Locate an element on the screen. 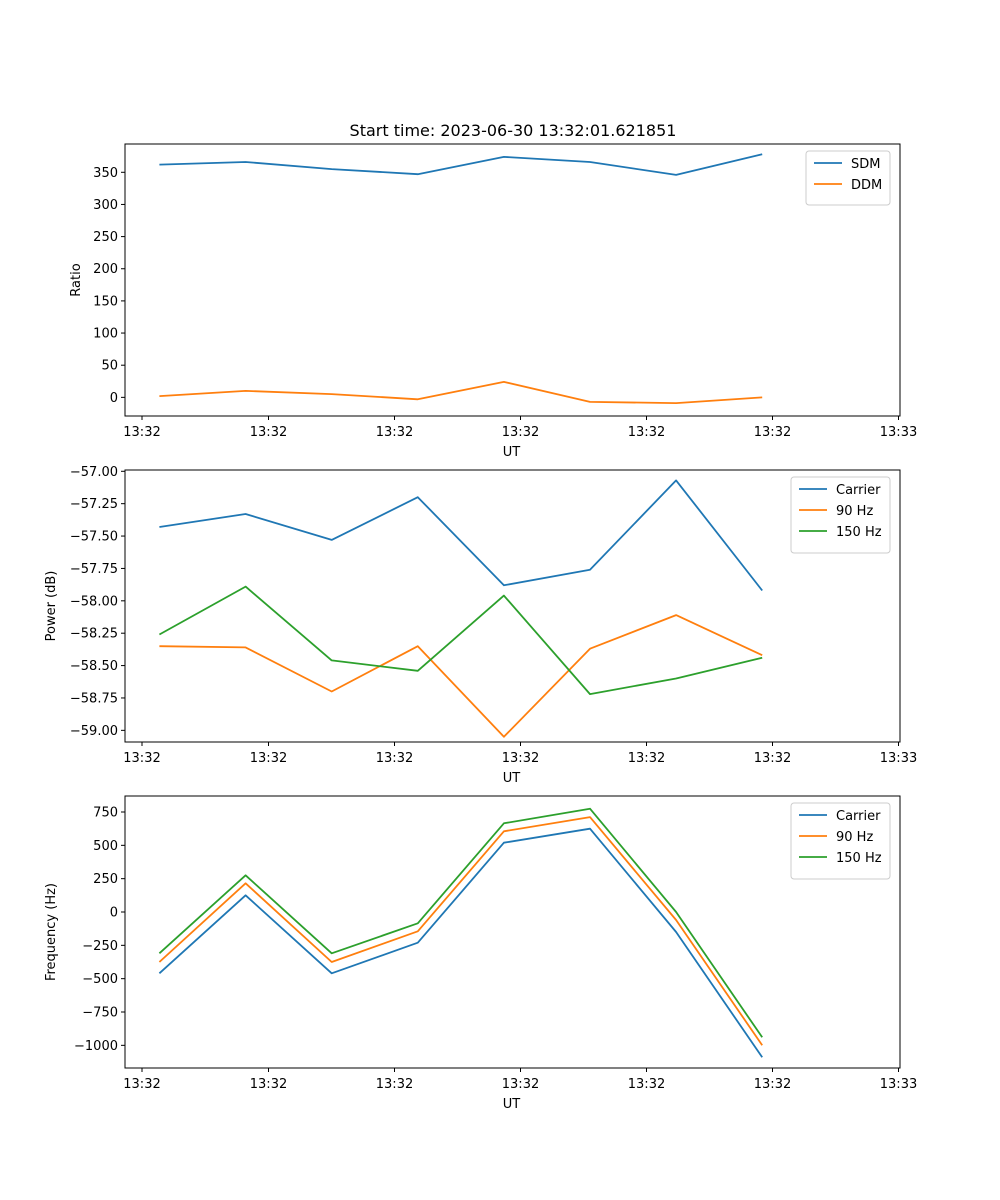  y-tick-label: −750 is located at coordinates (100, 1013).